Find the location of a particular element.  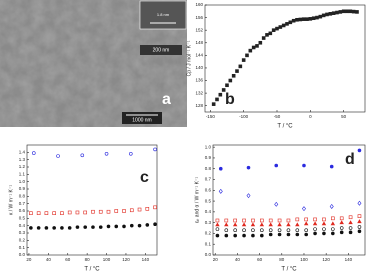

y-tick-label: 1.4 is located at coordinates (22, 152).